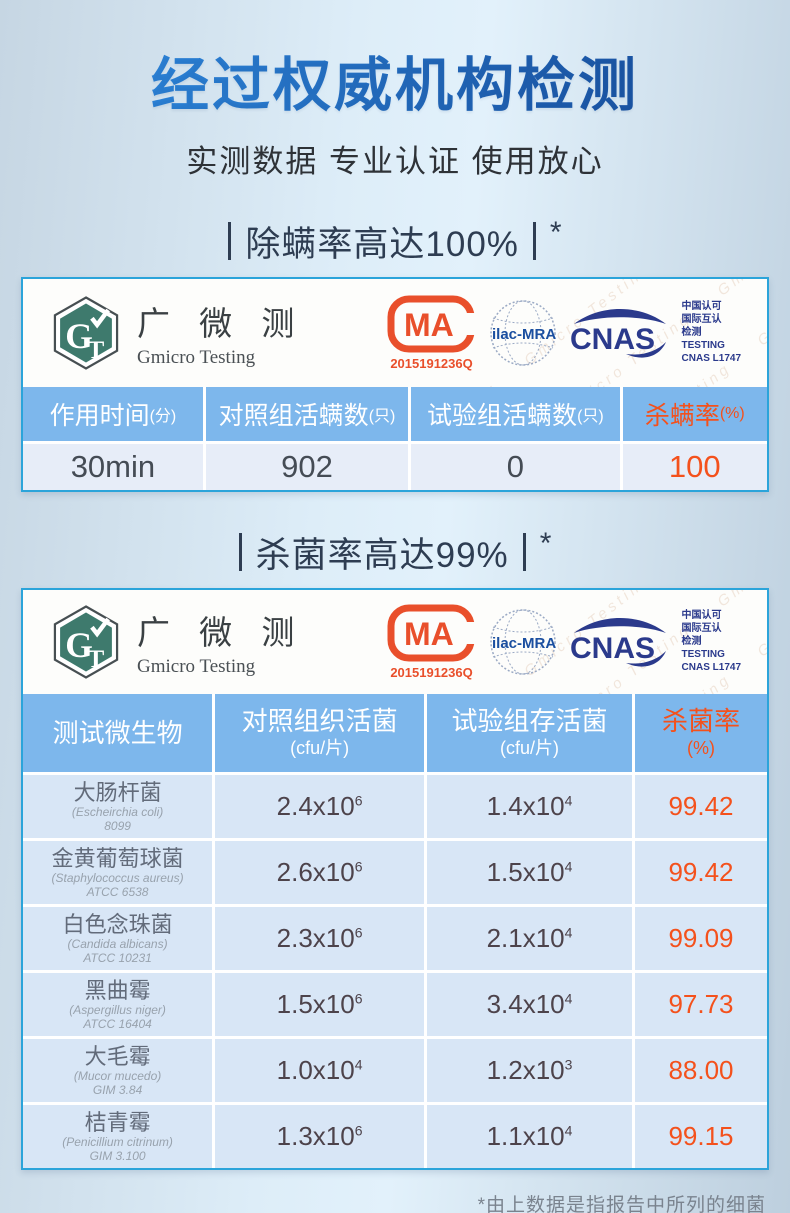 The image size is (790, 1213). I want to click on heading-right-bar, so click(534, 241).